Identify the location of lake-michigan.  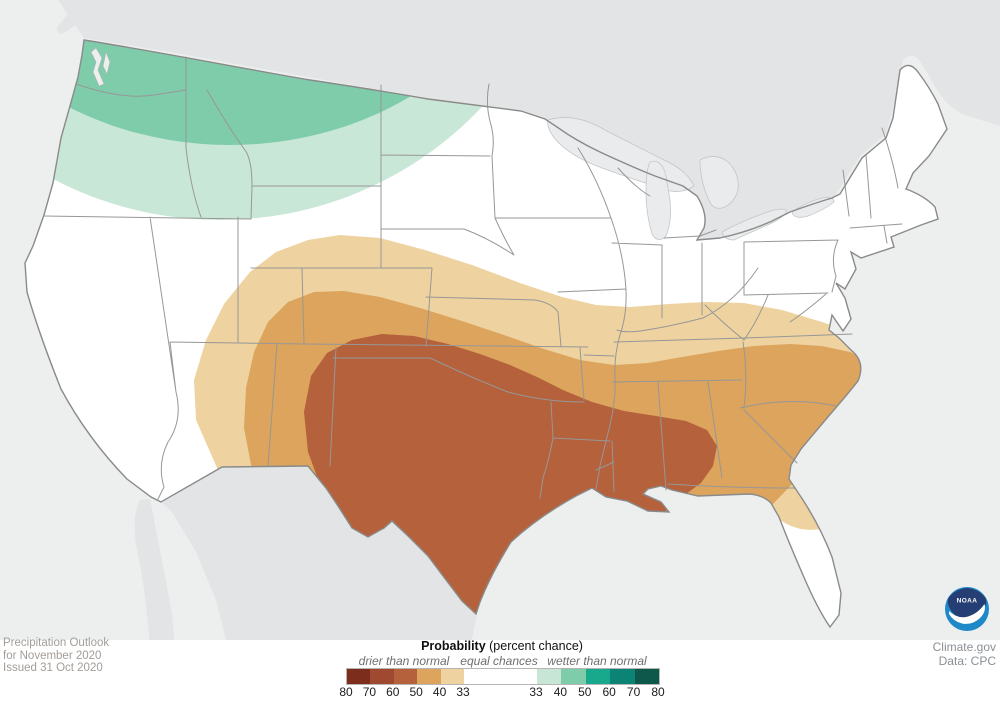
(658, 200).